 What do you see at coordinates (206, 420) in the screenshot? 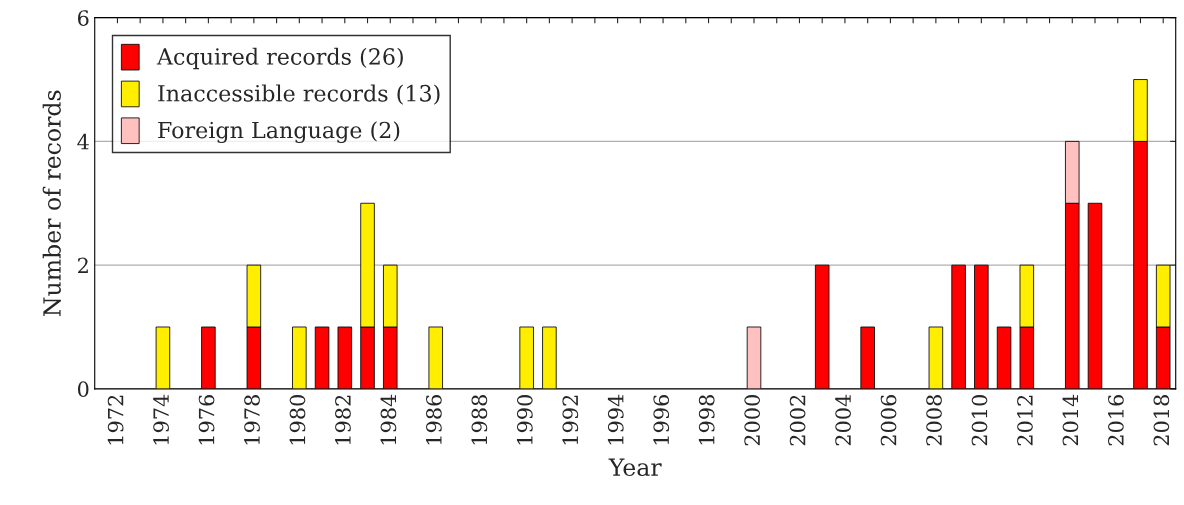
I see `x-tick-label: 1976` at bounding box center [206, 420].